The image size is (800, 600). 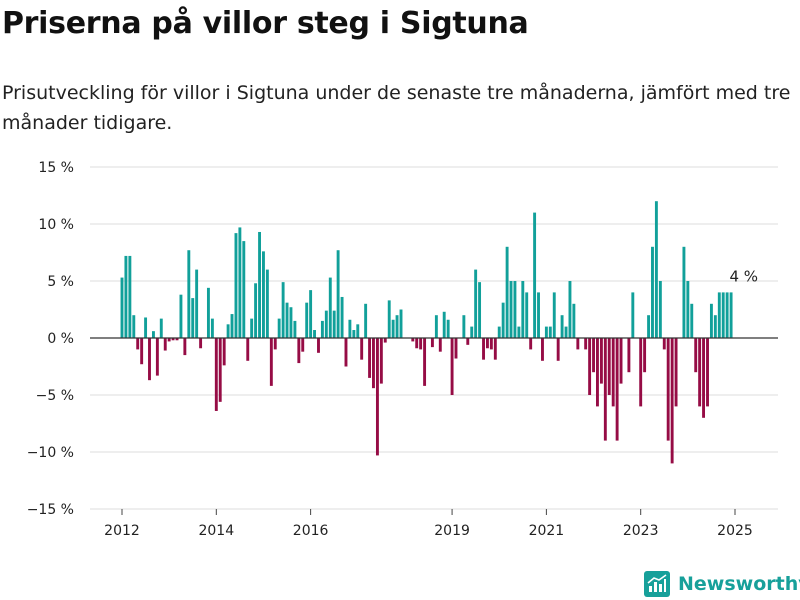 I want to click on x-axis-ticks: 2012 2014 2016 2019 2021 2023 2025, so click(x=428, y=524).